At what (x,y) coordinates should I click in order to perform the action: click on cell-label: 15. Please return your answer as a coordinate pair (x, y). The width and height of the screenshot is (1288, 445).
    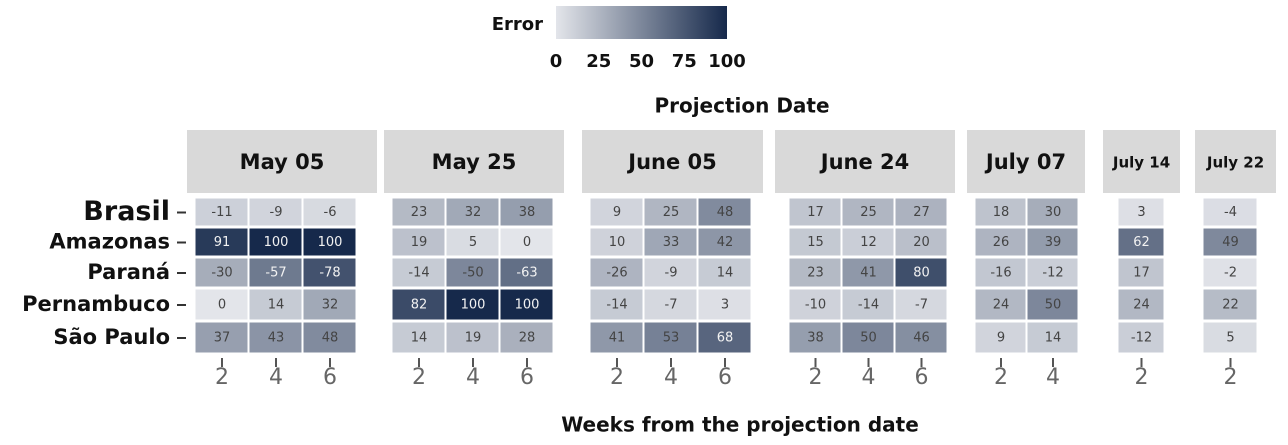
    Looking at the image, I should click on (815, 242).